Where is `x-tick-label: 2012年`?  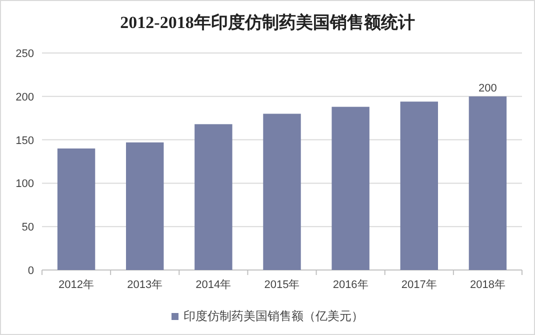 x-tick-label: 2012年 is located at coordinates (76, 285).